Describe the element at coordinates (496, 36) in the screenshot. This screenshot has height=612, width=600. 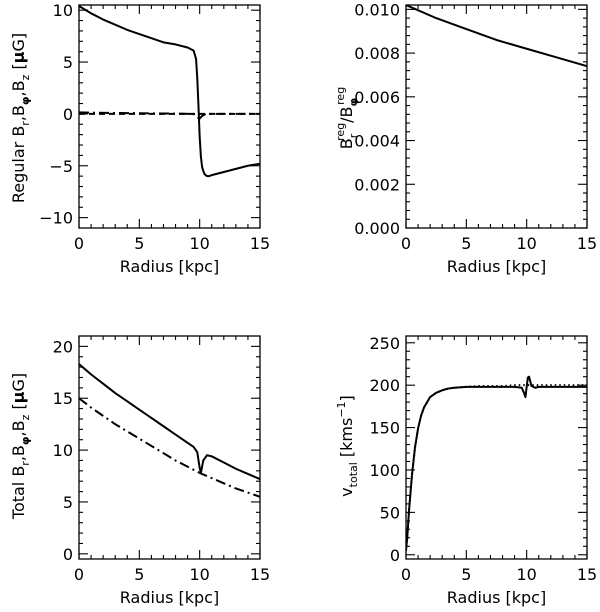
I see `series-ratio` at that location.